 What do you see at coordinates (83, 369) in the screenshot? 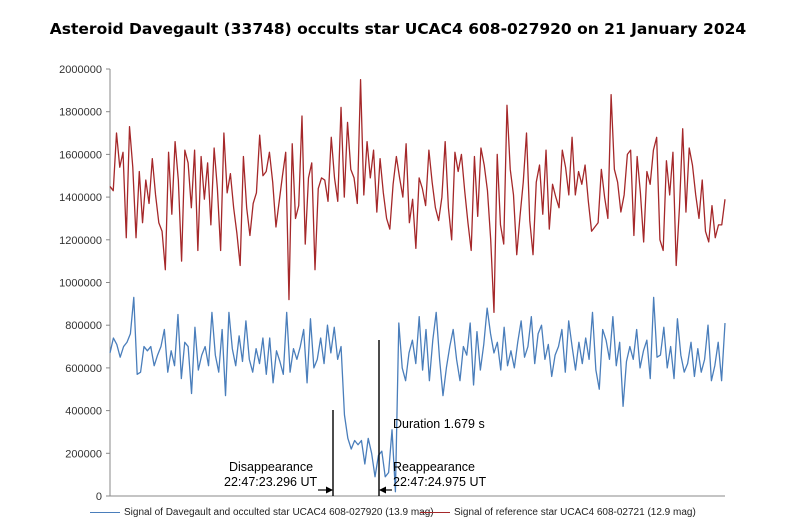
I see `y-tick-label: 600000` at bounding box center [83, 369].